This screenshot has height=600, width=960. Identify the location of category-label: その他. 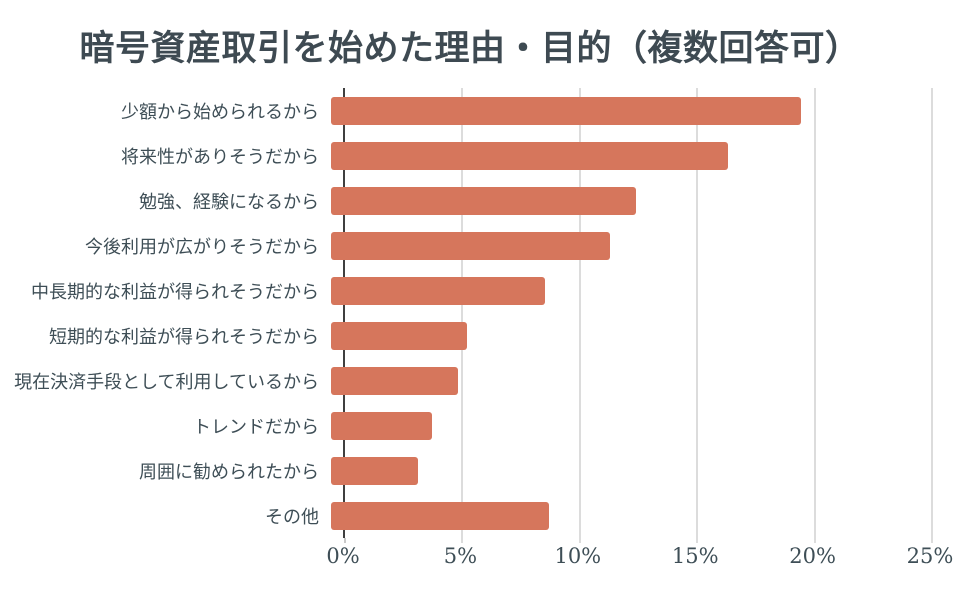
(292, 516).